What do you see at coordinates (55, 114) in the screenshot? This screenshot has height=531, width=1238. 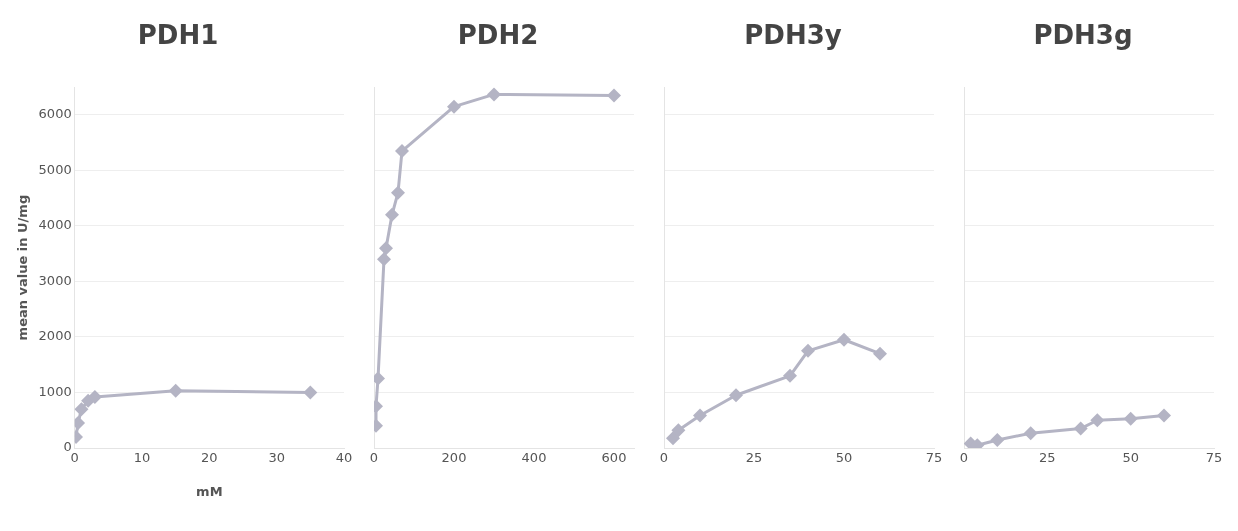 I see `y-tick-label: 6000` at bounding box center [55, 114].